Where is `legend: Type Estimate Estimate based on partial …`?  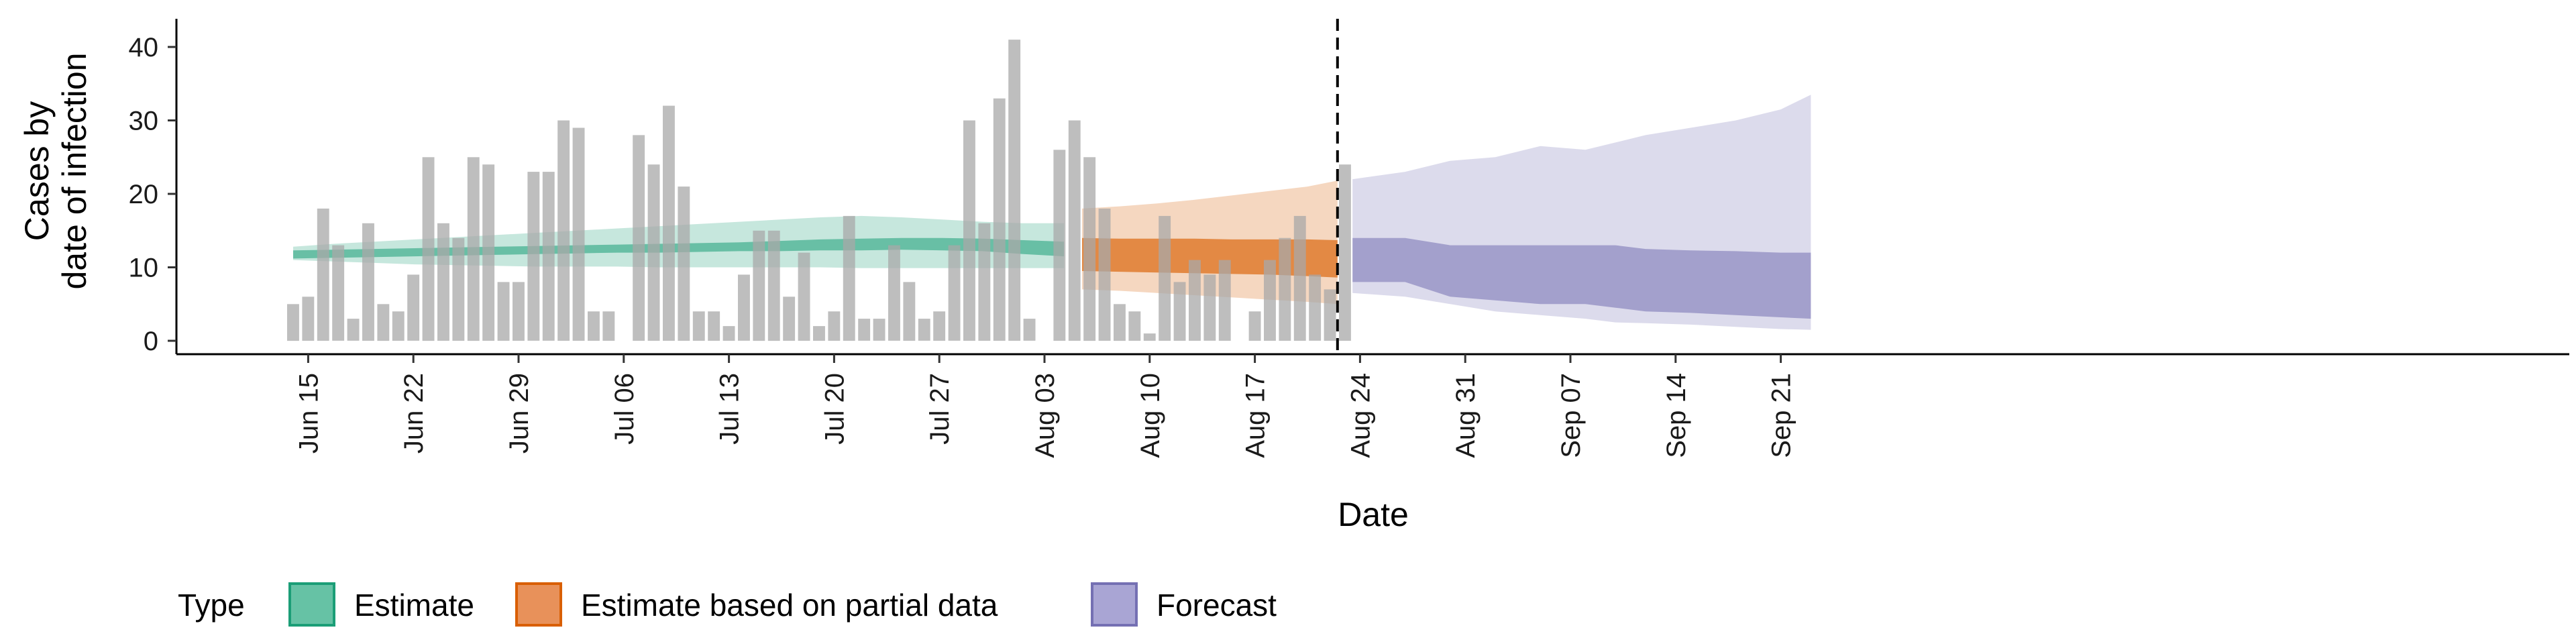 legend: Type Estimate Estimate based on partial … is located at coordinates (727, 604).